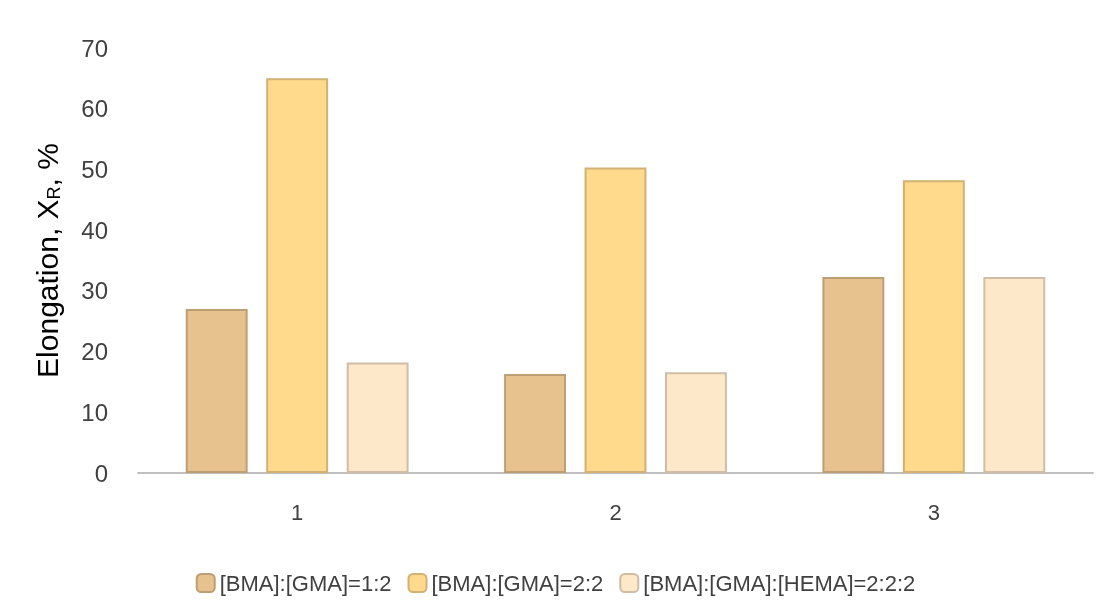 The image size is (1111, 611). Describe the element at coordinates (94, 48) in the screenshot. I see `y-tick-label: 70` at that location.